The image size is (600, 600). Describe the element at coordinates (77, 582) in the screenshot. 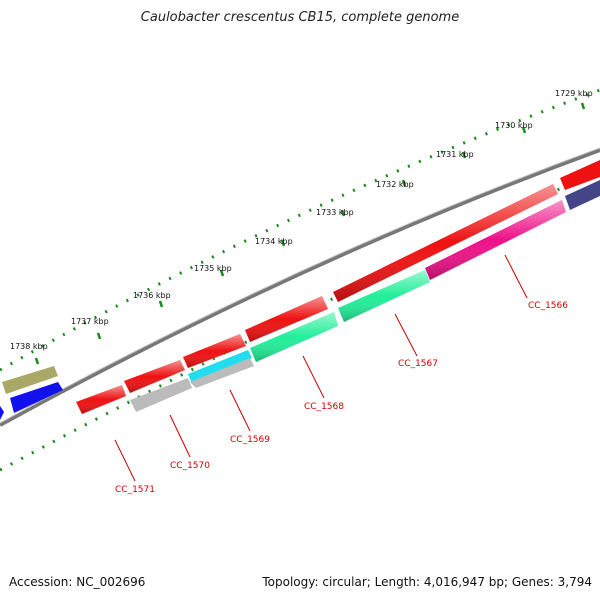

I see `accession-text: Accession: NC_002696` at that location.